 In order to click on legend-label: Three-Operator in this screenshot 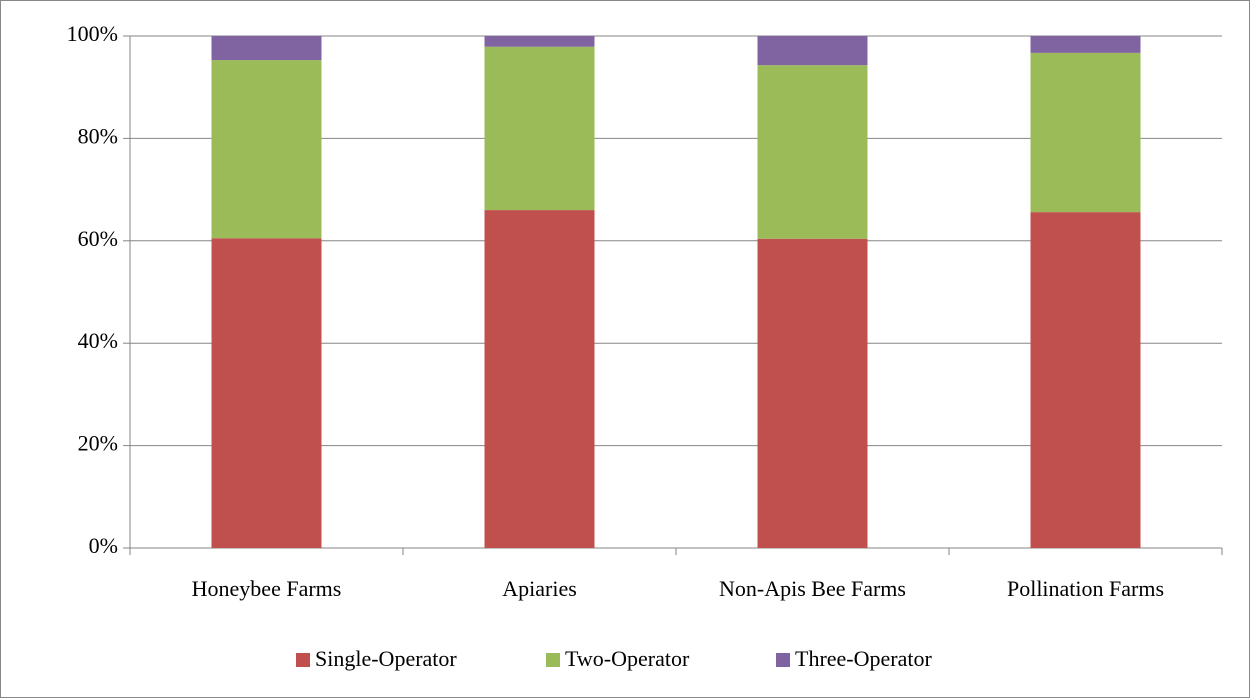, I will do `click(863, 658)`.